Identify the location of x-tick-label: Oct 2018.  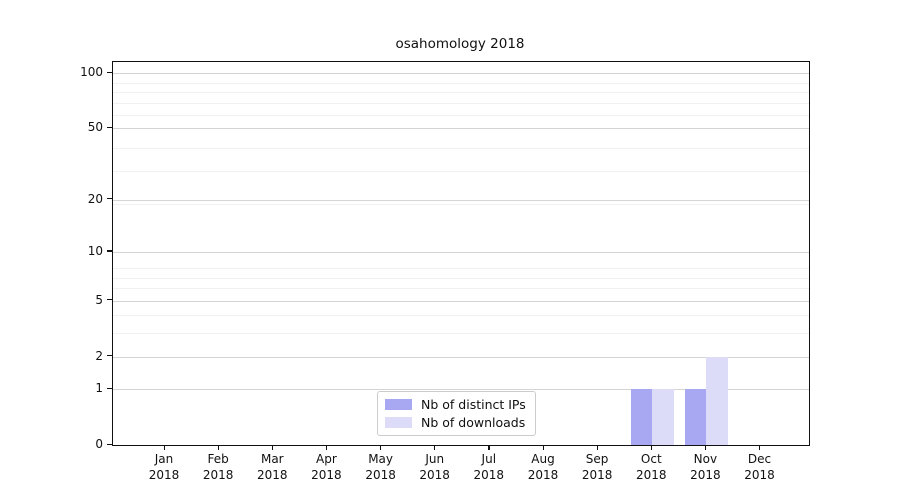
(651, 467).